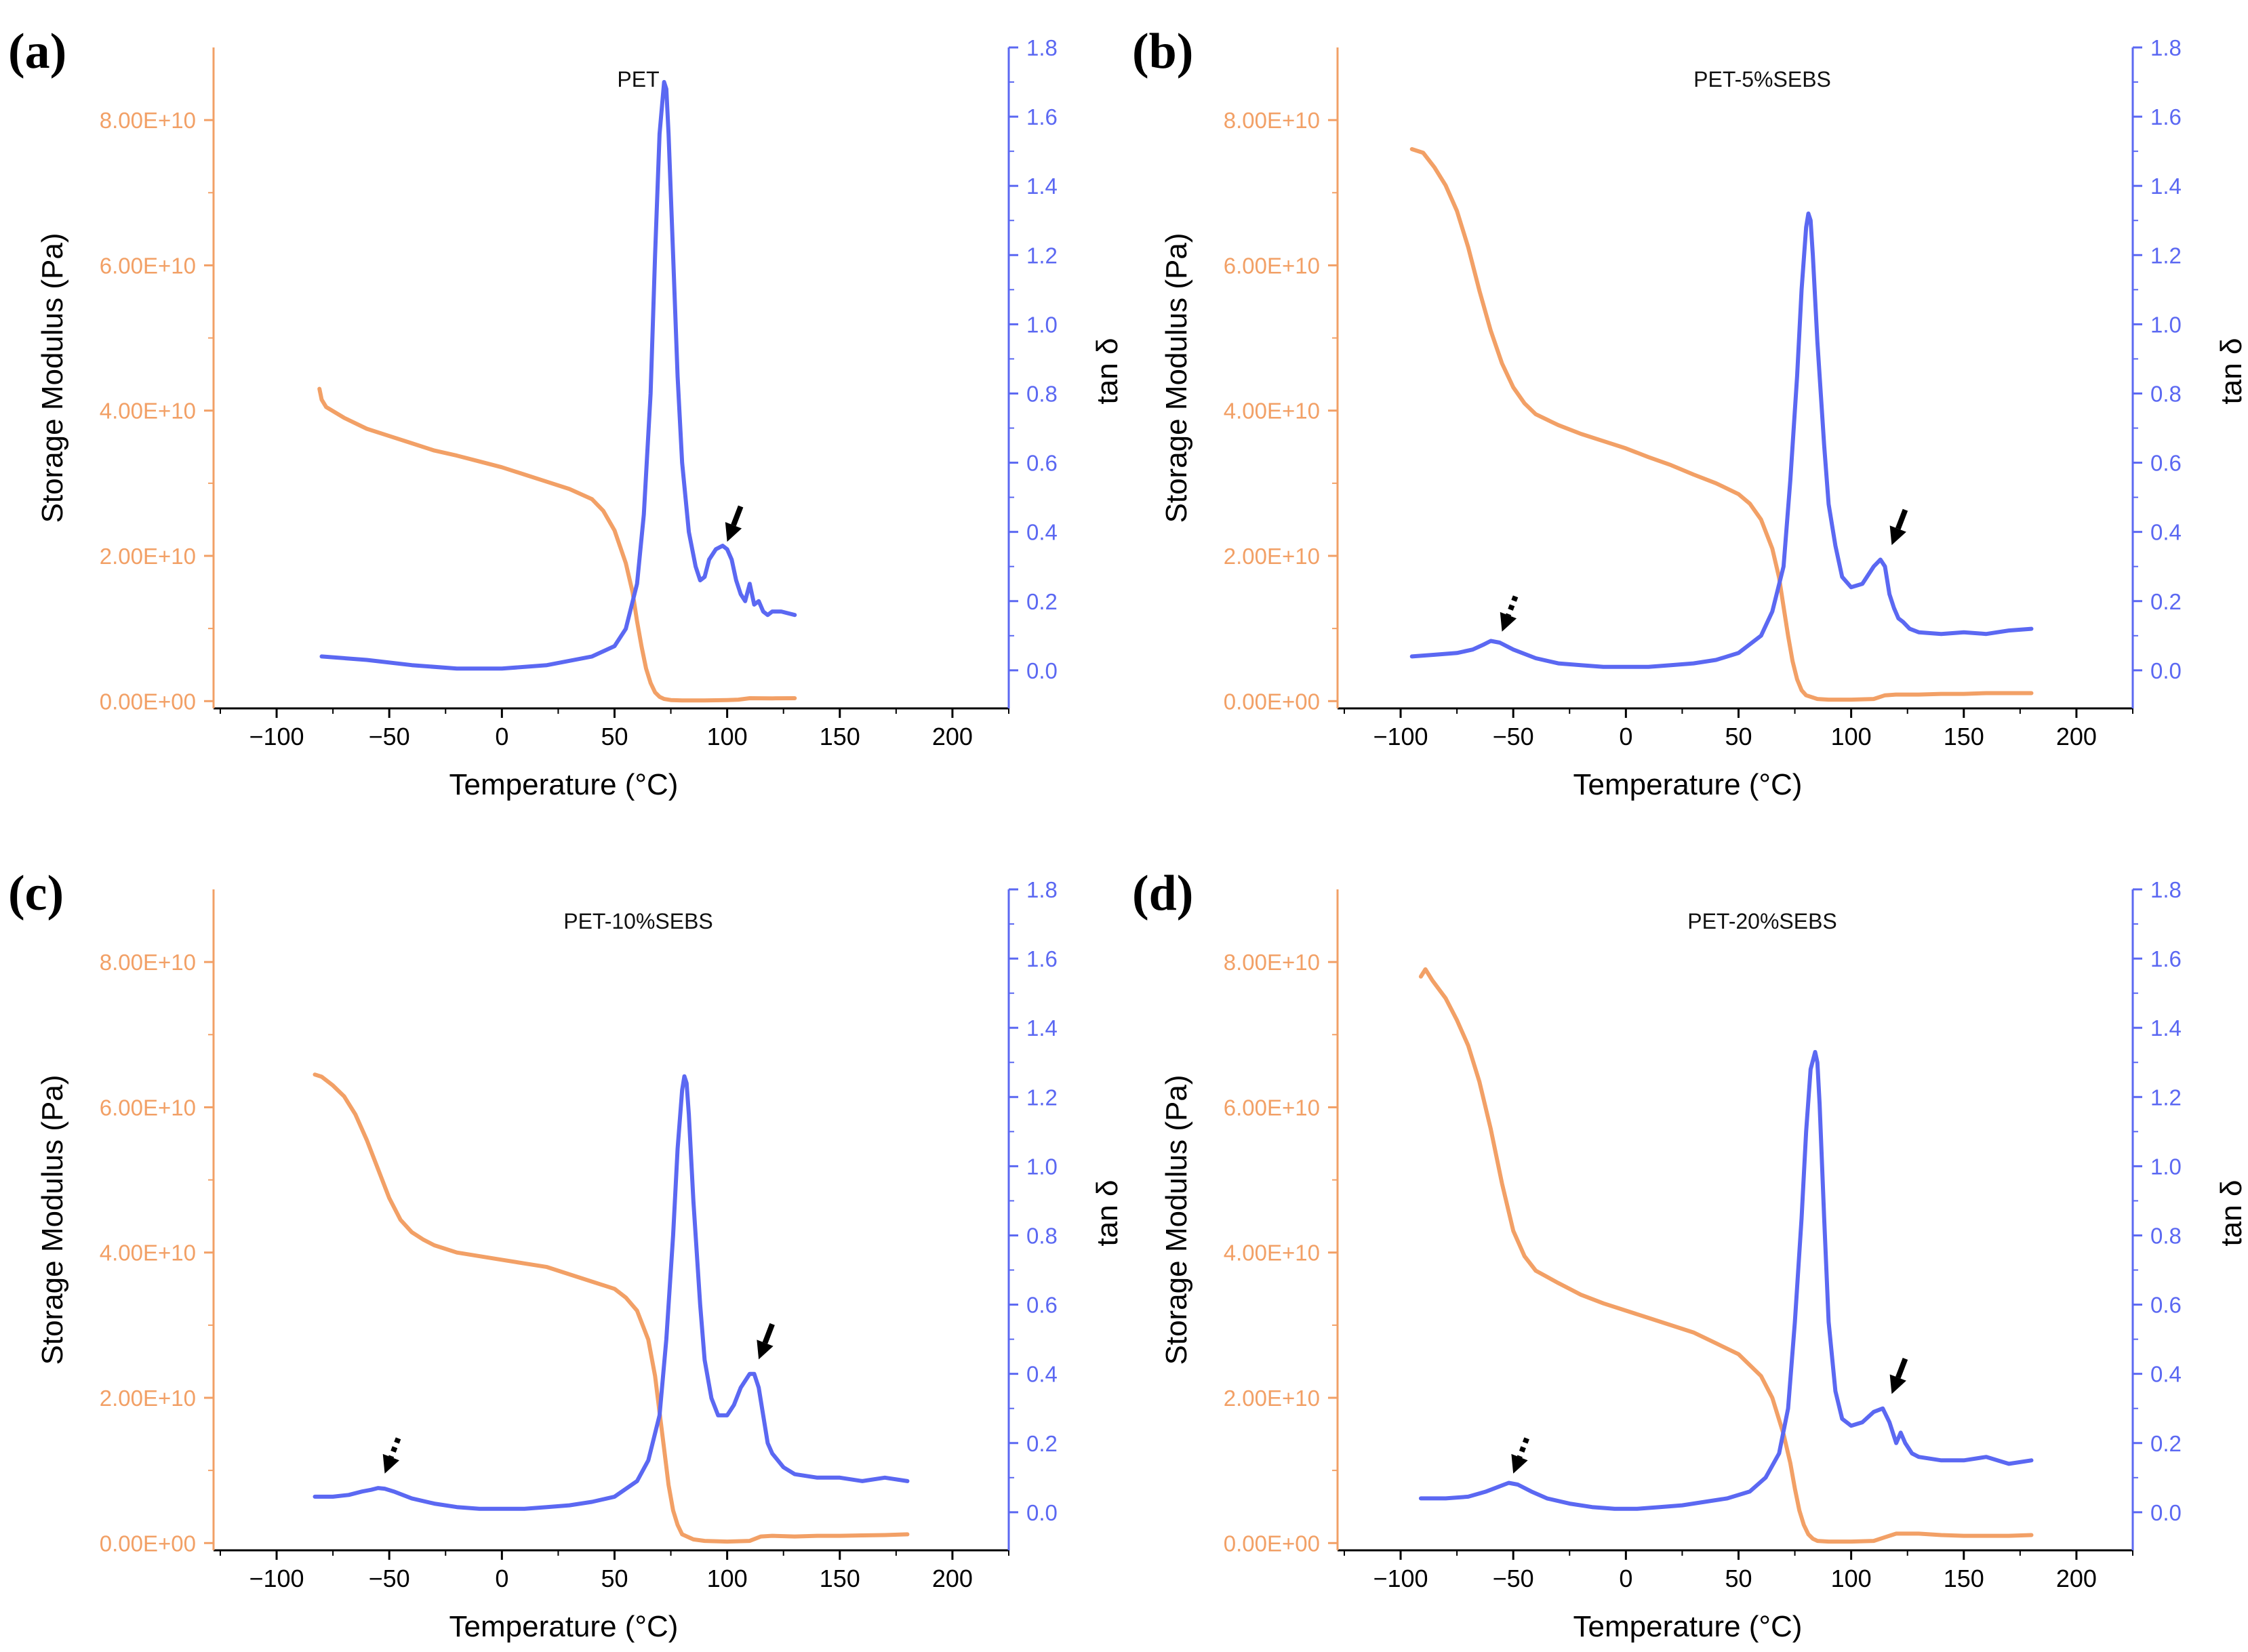 The width and height of the screenshot is (2248, 1652). Describe the element at coordinates (1762, 79) in the screenshot. I see `sample-title: PET-5%SEBS` at that location.